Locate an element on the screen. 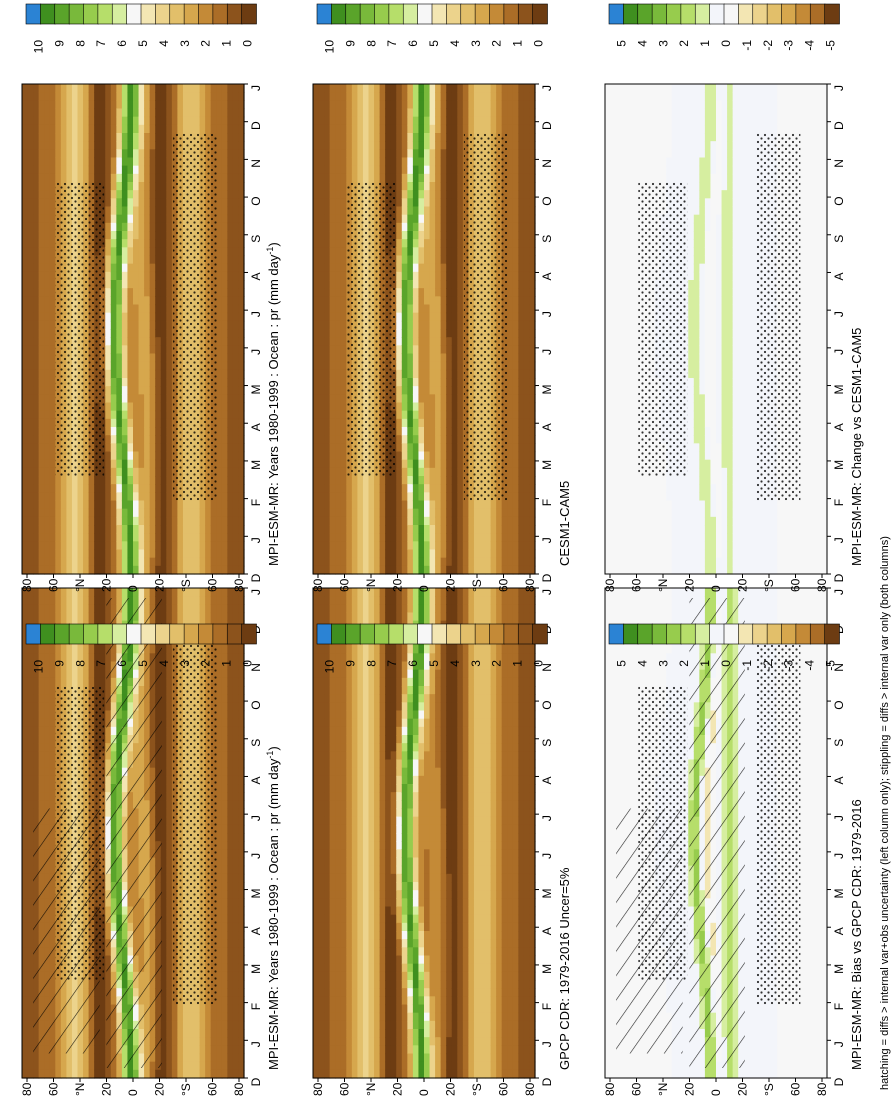  lat-tick-label: 20 is located at coordinates (107, 585).